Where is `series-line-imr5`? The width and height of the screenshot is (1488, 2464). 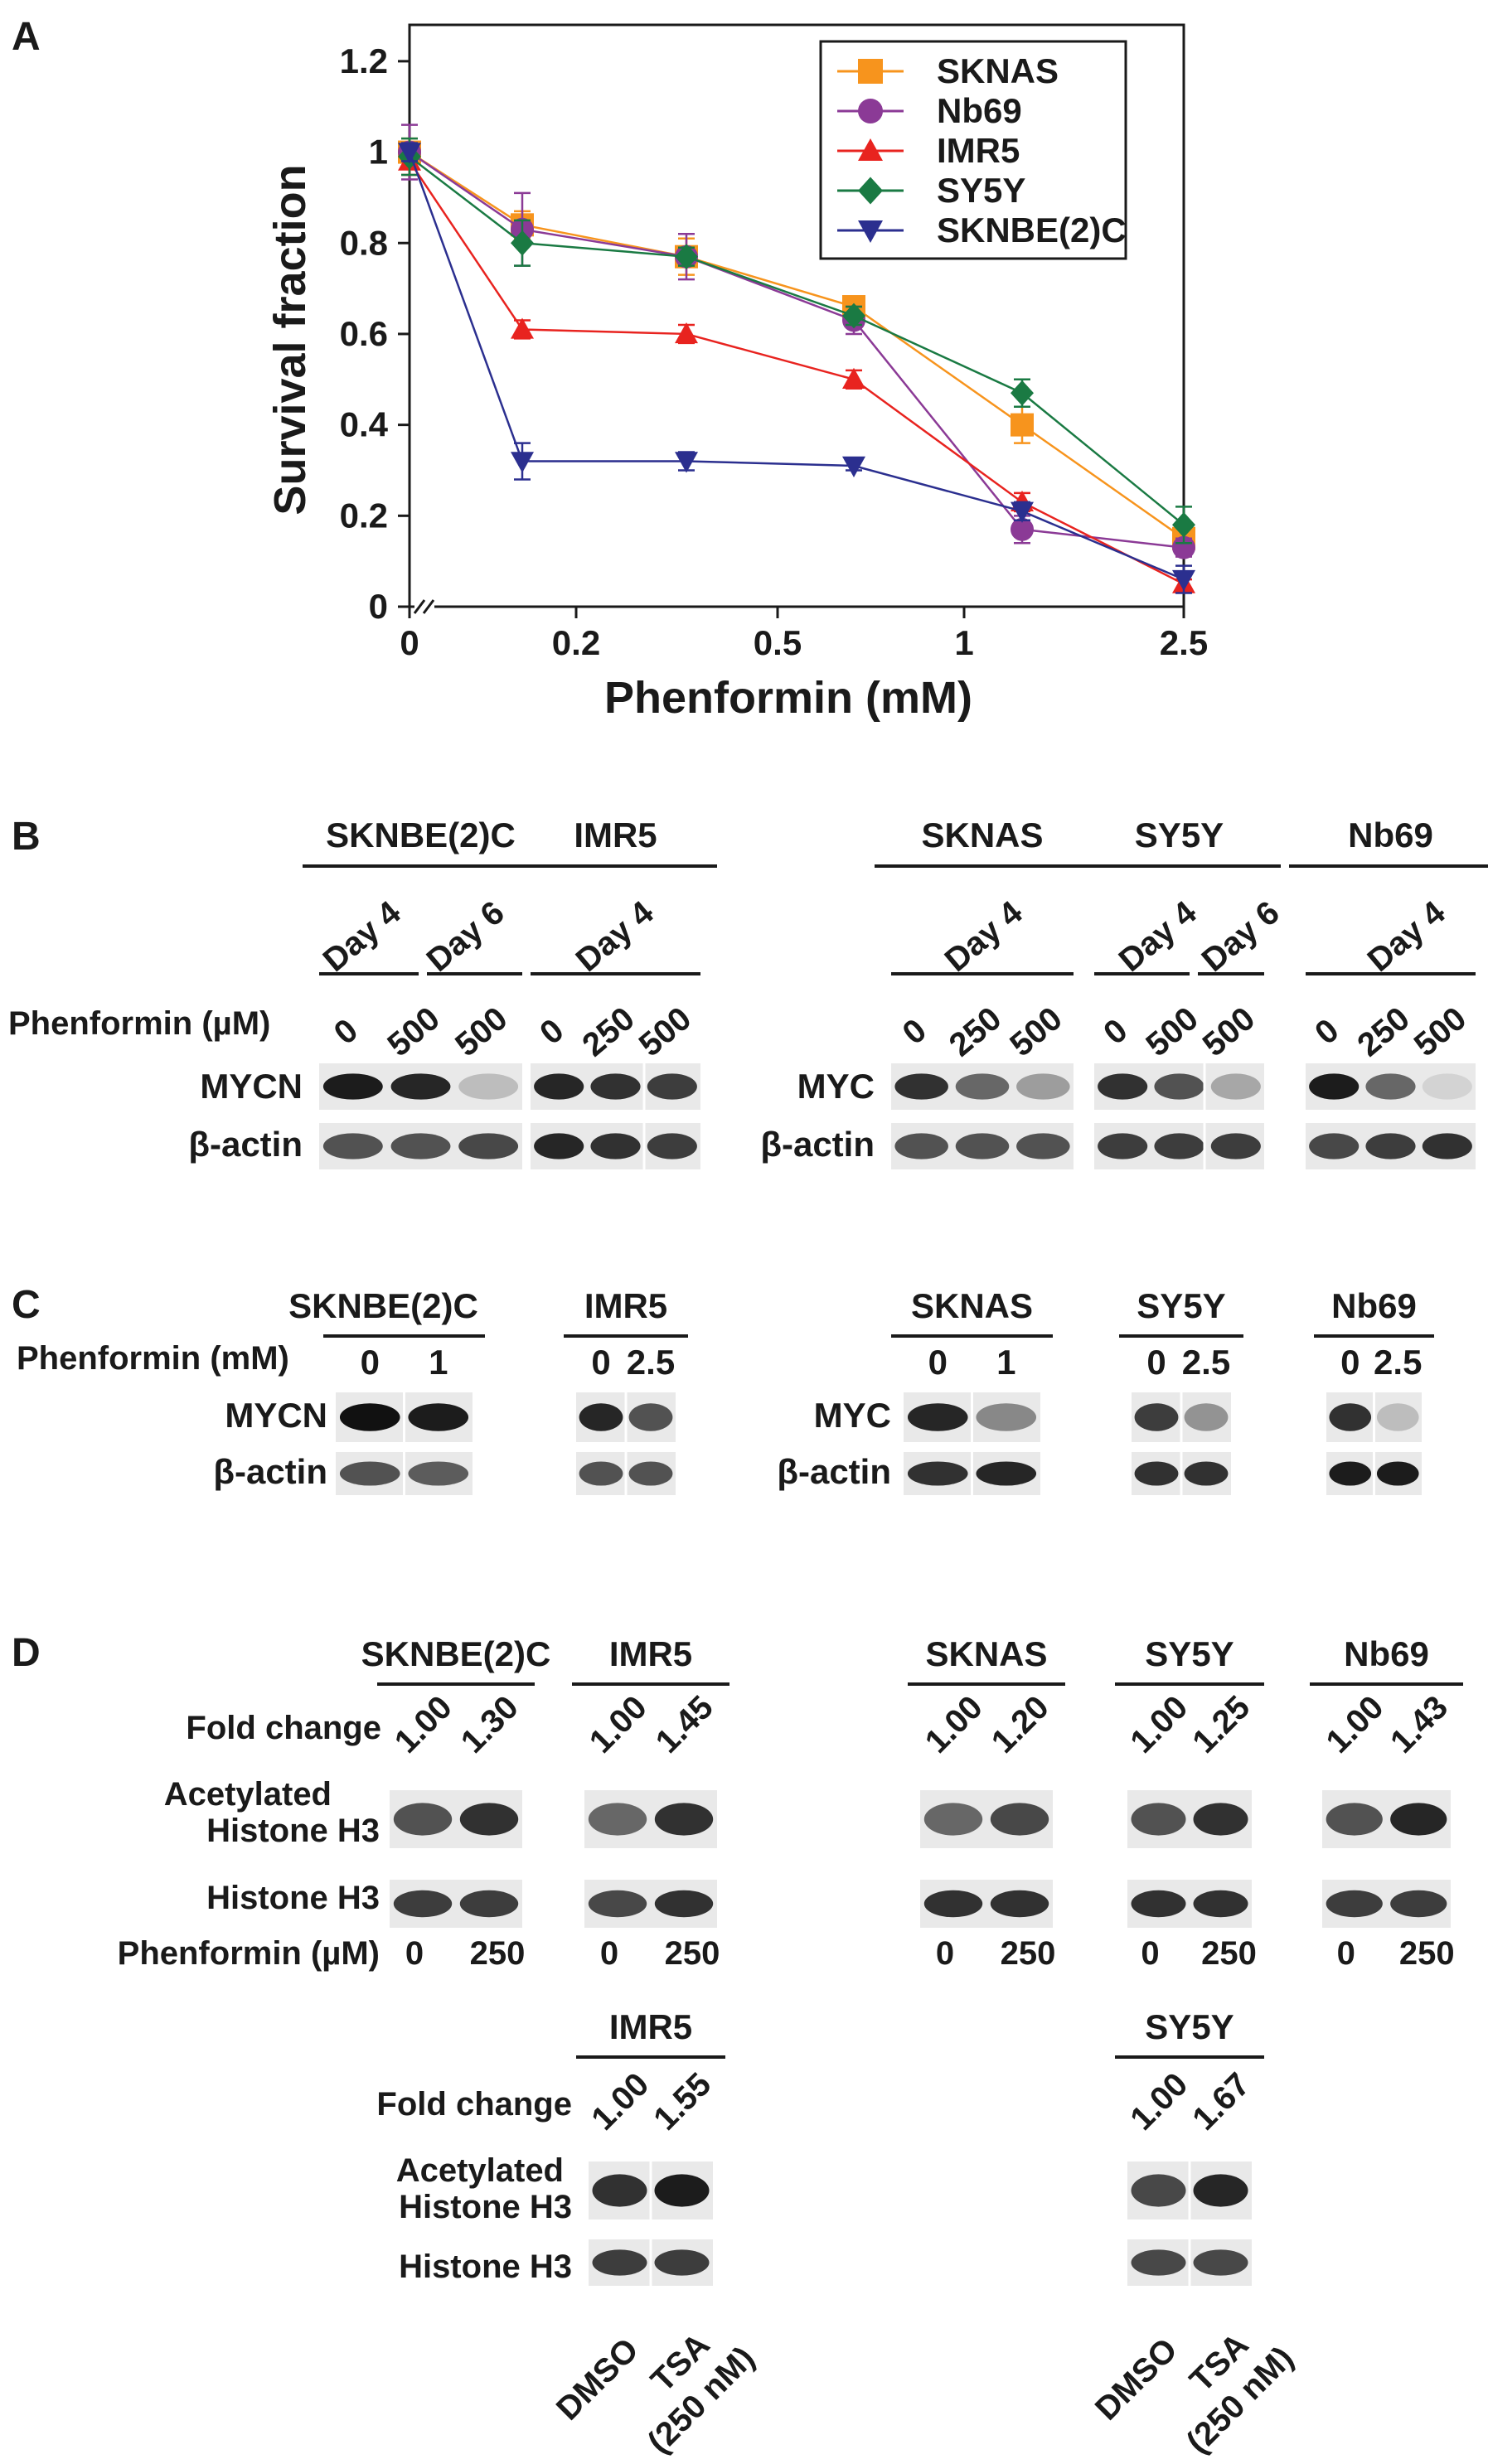
series-line-imr5 is located at coordinates (796, 372).